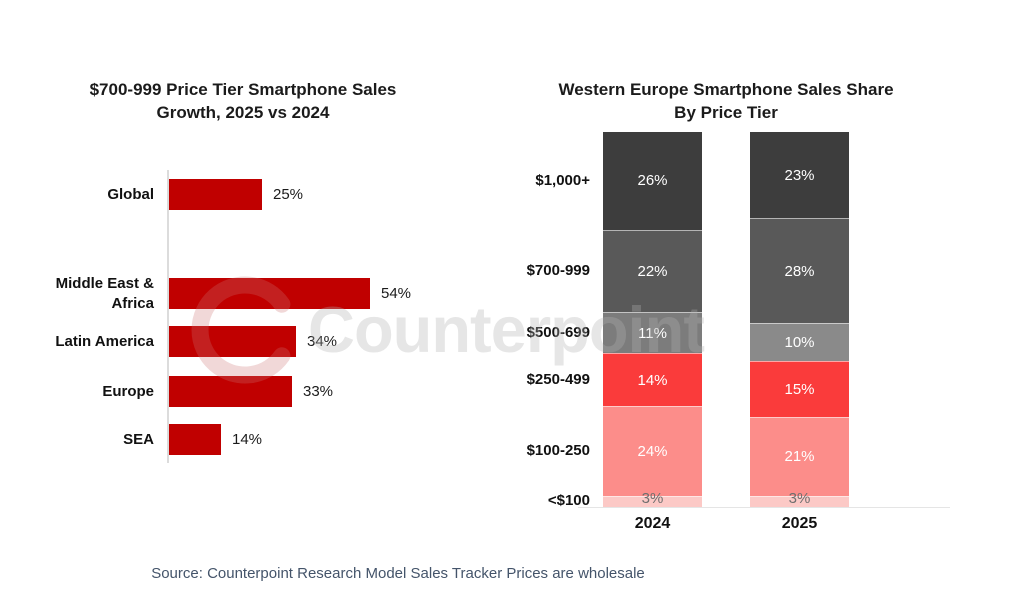 The image size is (1009, 610). What do you see at coordinates (726, 89) in the screenshot?
I see `share-chart-title-line1: Western Europe Smartphone Sales Share` at bounding box center [726, 89].